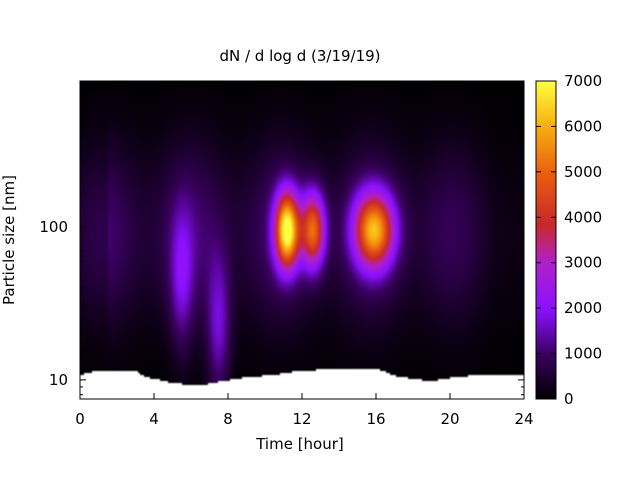  What do you see at coordinates (523, 419) in the screenshot?
I see `x-tick-label: 24` at bounding box center [523, 419].